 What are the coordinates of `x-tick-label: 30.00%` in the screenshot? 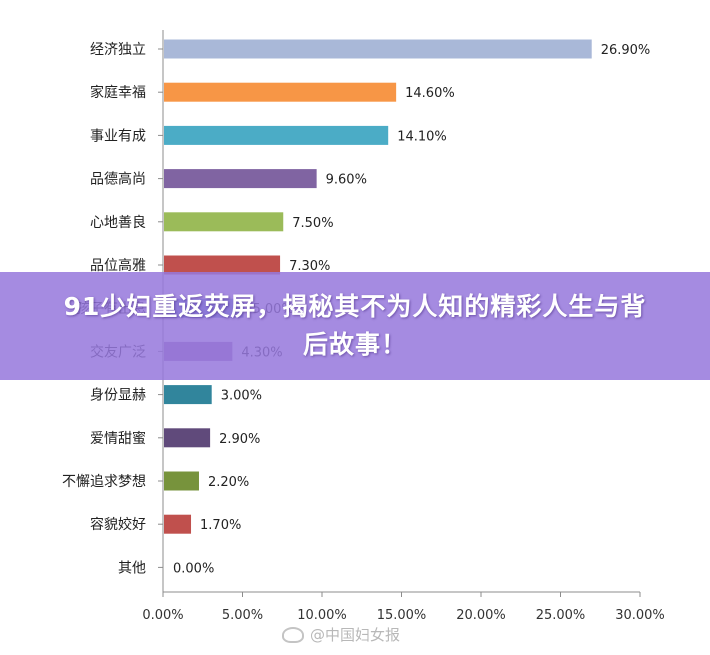 It's located at (640, 615).